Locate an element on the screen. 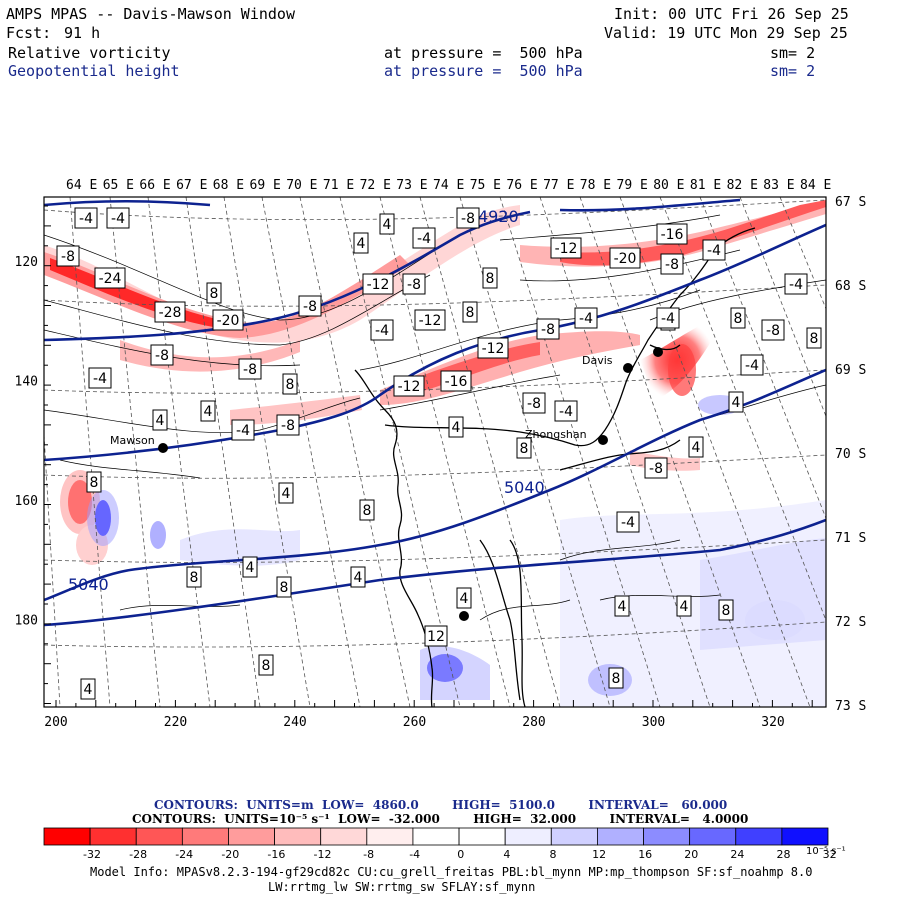 The width and height of the screenshot is (900, 900). colorbar-tick-label: 32 is located at coordinates (830, 854).